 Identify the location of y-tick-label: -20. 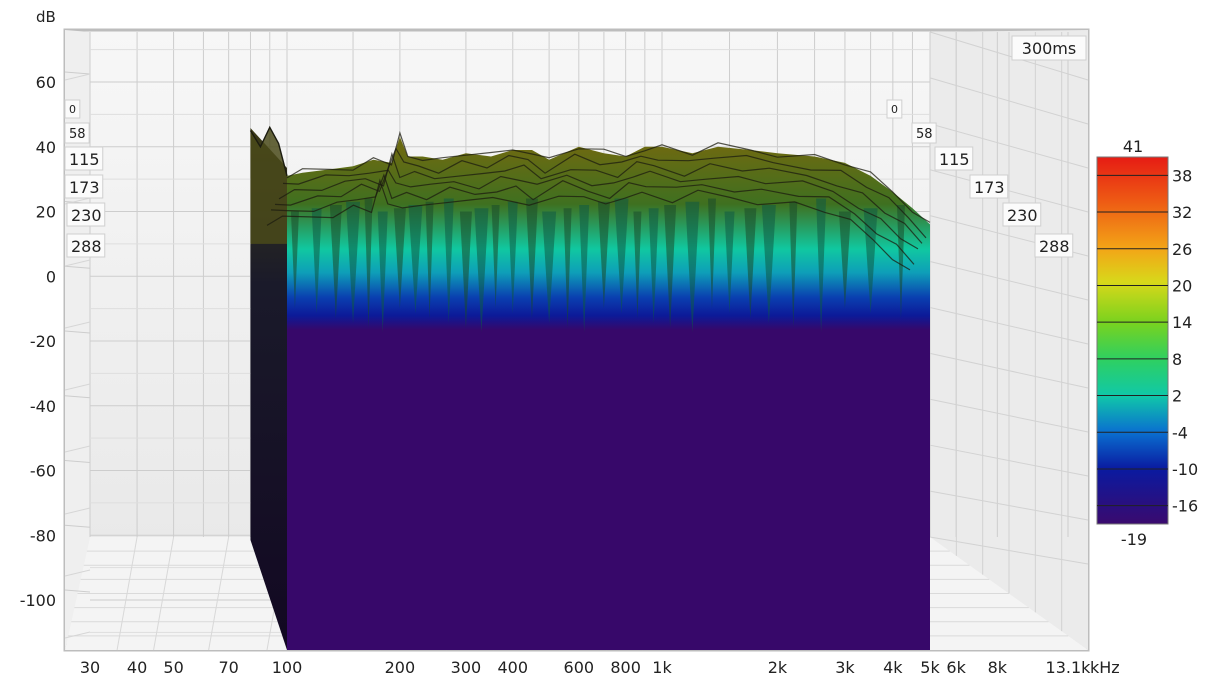
(43, 341).